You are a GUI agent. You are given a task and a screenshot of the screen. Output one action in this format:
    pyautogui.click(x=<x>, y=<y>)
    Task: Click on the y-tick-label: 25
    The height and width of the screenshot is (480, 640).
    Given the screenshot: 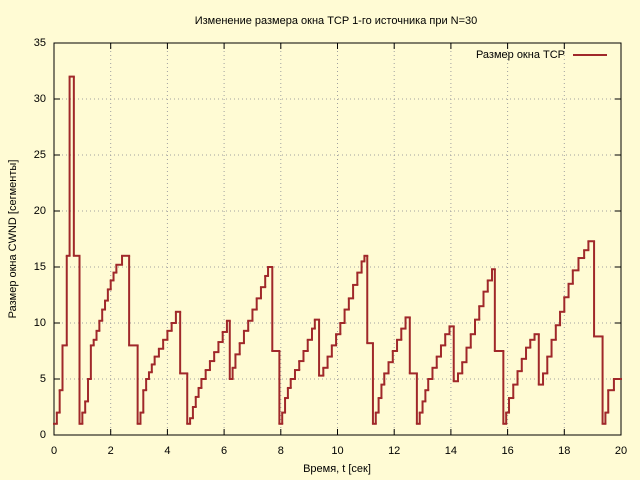 What is the action you would take?
    pyautogui.click(x=40, y=155)
    